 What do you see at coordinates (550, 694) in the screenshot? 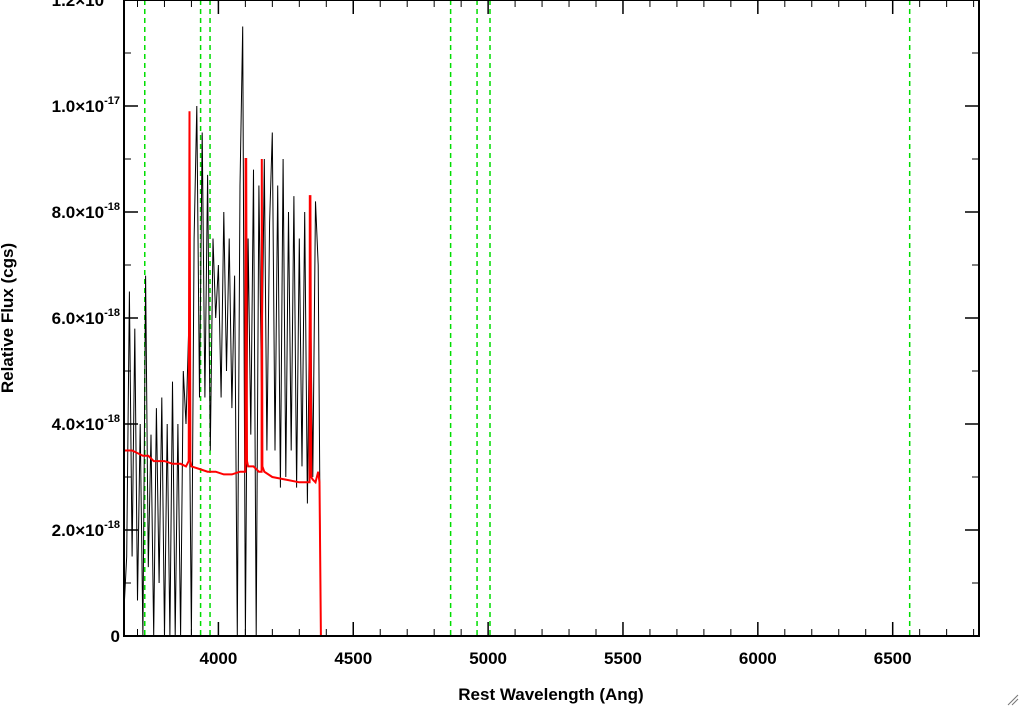
I see `x-axis-title: Rest Wavelength (Ang)` at bounding box center [550, 694].